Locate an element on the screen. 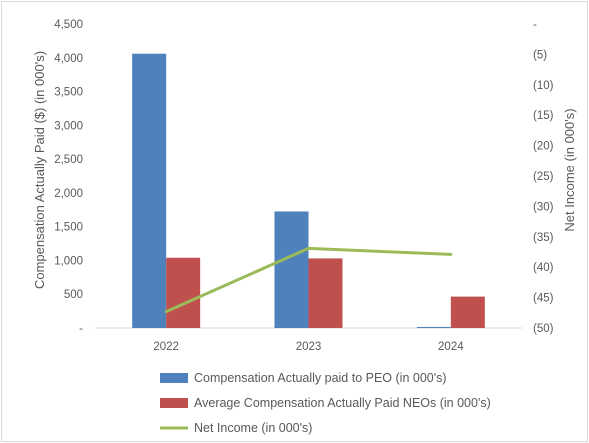  y2-tick-label: (10) is located at coordinates (543, 86).